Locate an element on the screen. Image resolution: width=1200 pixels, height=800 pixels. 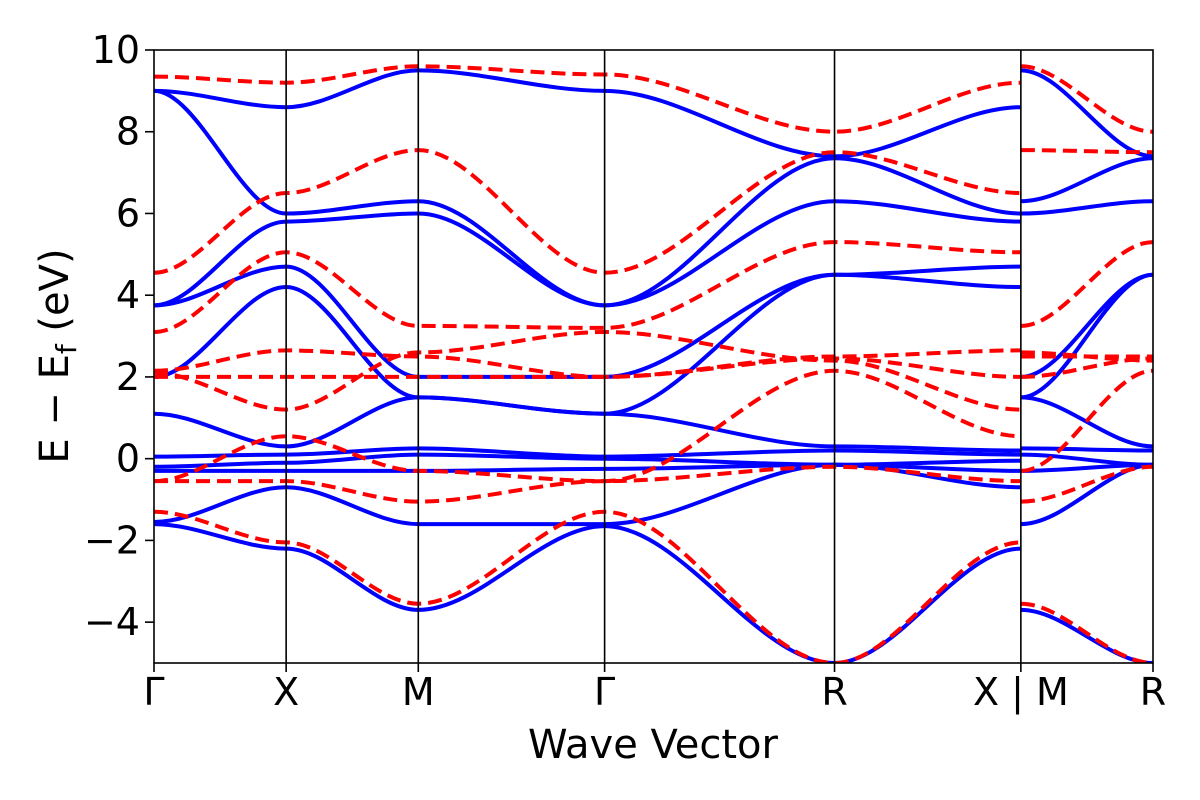
y-axis-label: E − Ef (eV) is located at coordinates (57, 355).